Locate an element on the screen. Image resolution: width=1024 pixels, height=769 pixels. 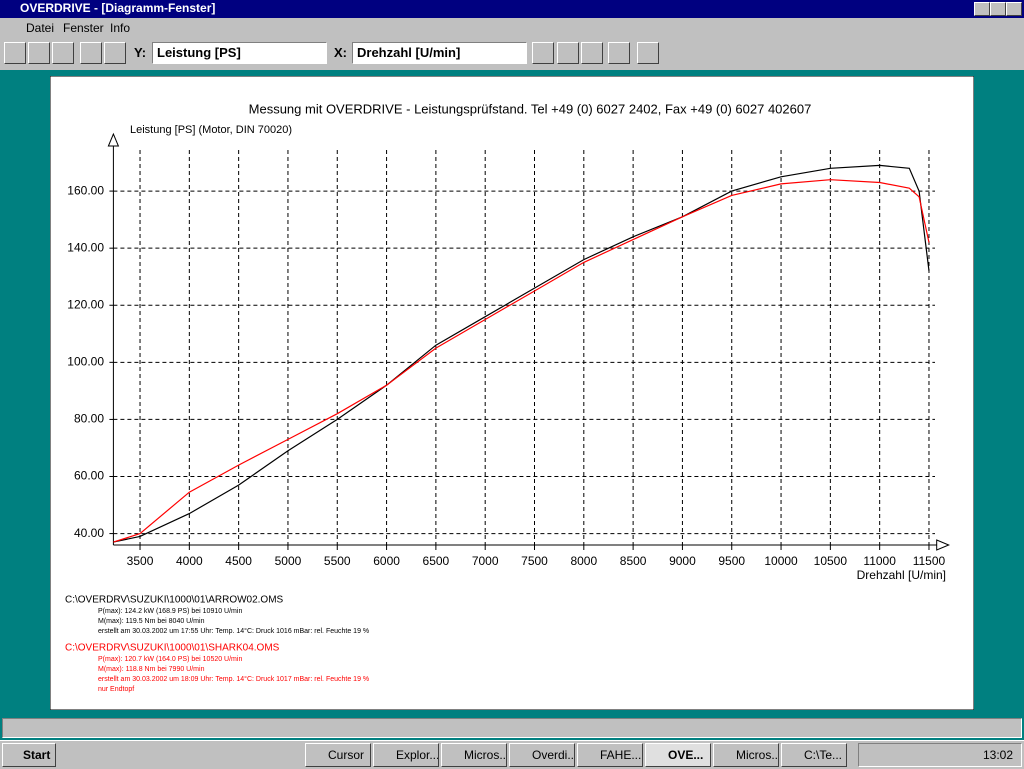
x-label: X: is located at coordinates (340, 52).